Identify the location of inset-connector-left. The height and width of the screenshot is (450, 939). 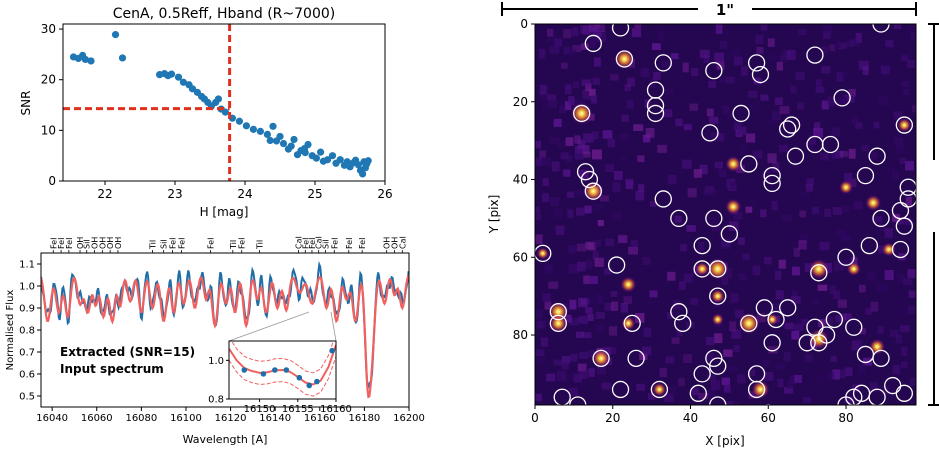
(269, 326).